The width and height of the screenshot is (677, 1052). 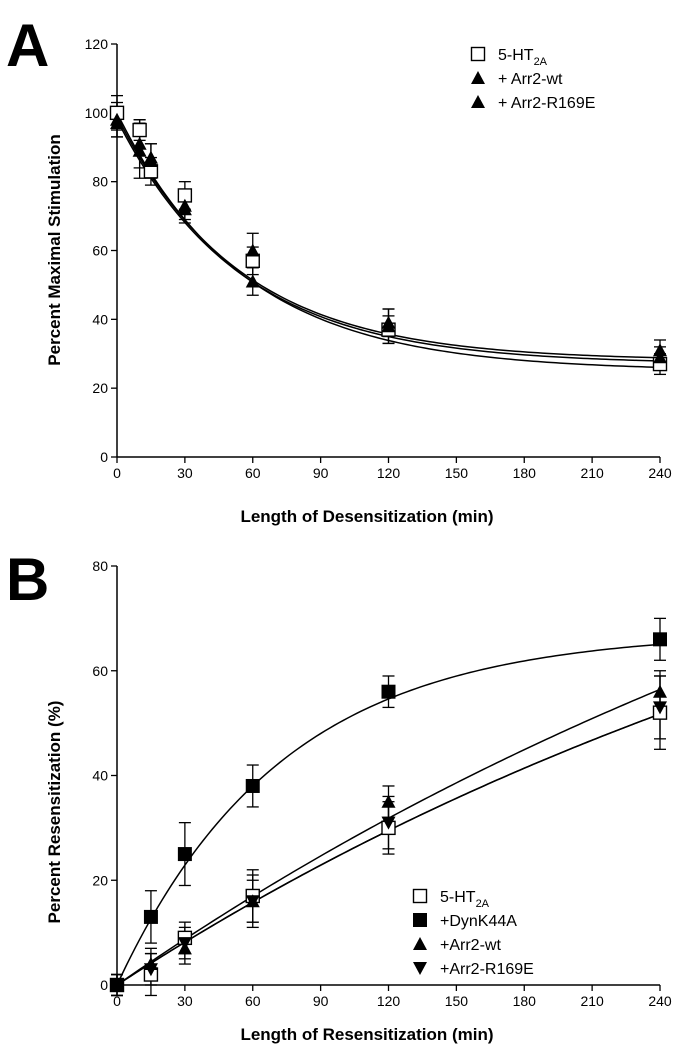 I want to click on legend-label: + Arr2-wt, so click(x=530, y=79).